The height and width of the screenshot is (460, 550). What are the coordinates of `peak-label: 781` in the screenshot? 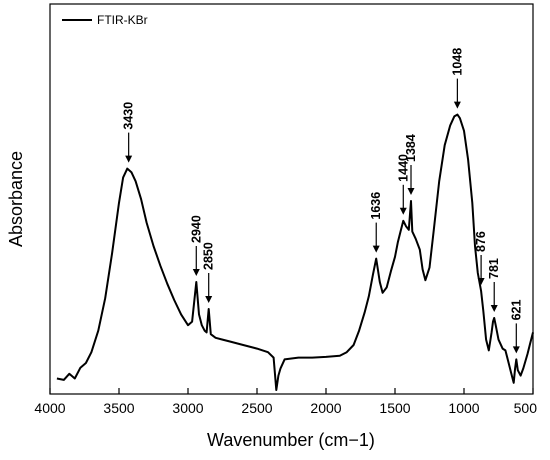 It's located at (494, 268).